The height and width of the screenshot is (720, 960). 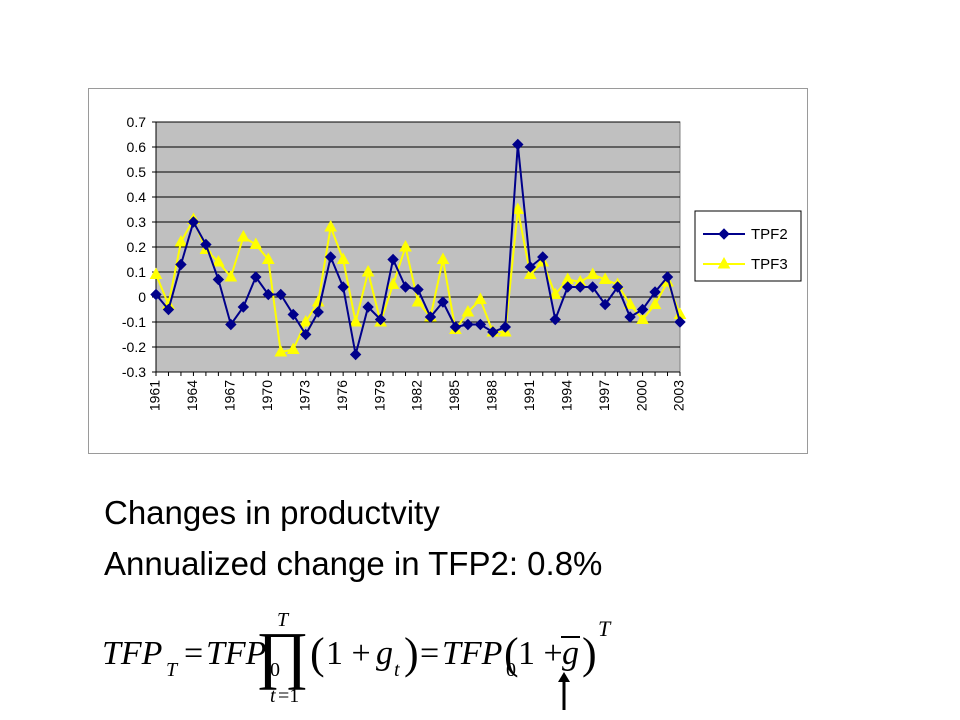 I want to click on formula-one-plus: 1 +, so click(x=348, y=653).